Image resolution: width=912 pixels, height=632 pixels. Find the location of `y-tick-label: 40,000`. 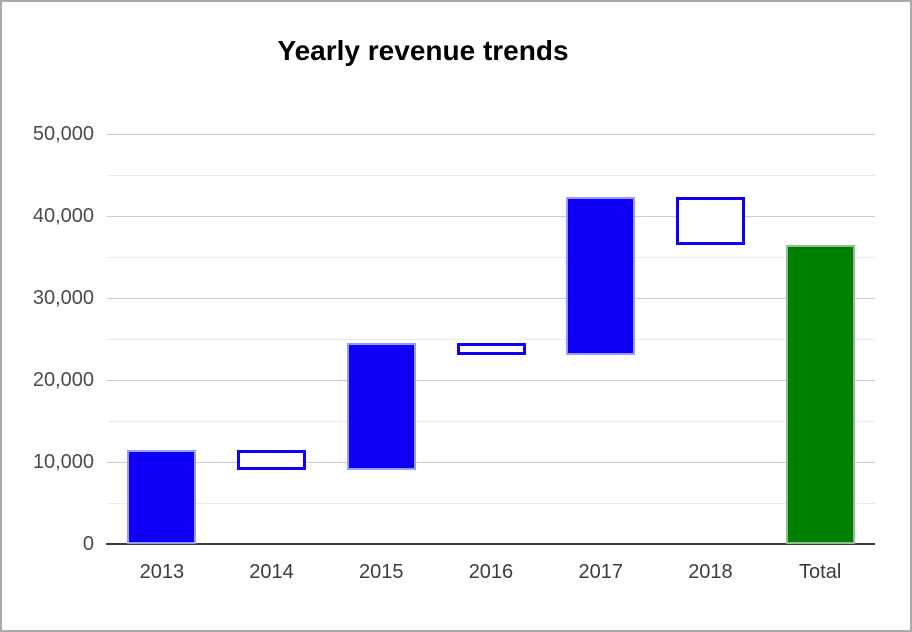

y-tick-label: 40,000 is located at coordinates (63, 216).